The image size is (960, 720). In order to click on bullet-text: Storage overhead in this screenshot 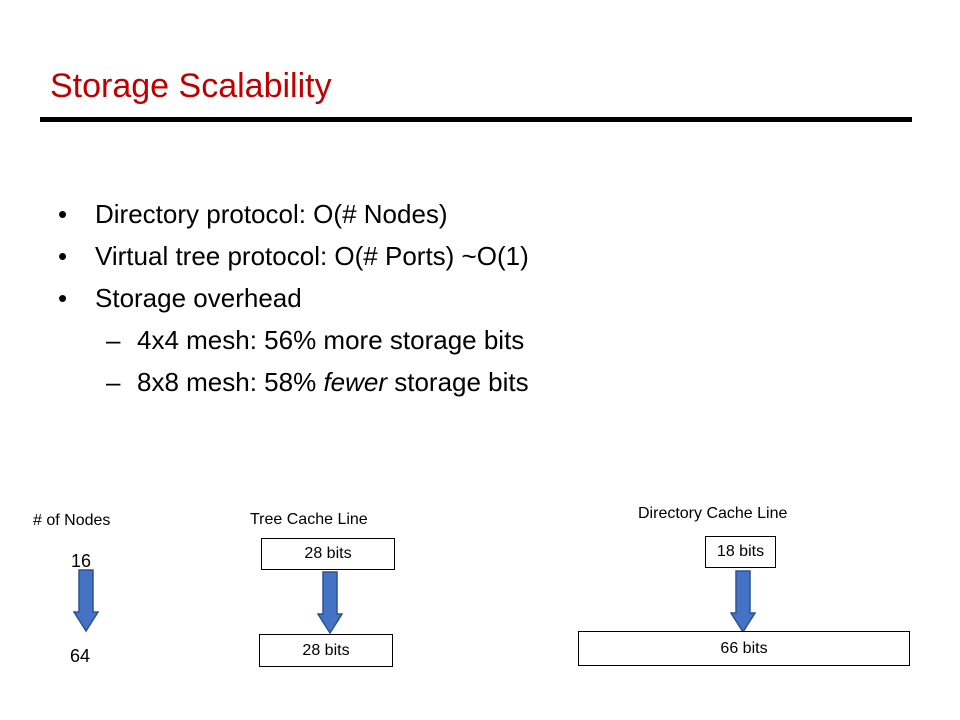, I will do `click(198, 298)`.